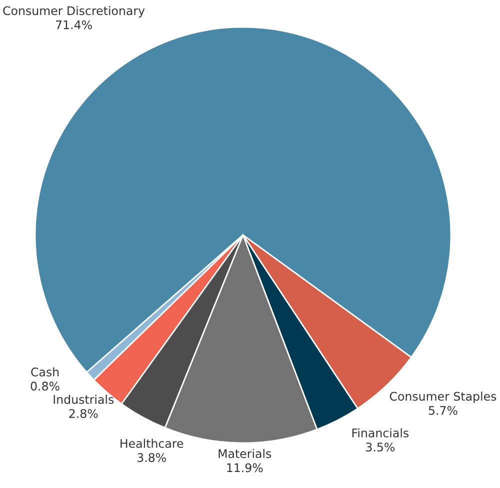 This screenshot has height=488, width=500. Describe the element at coordinates (45, 386) in the screenshot. I see `data-label: 0.8%` at that location.